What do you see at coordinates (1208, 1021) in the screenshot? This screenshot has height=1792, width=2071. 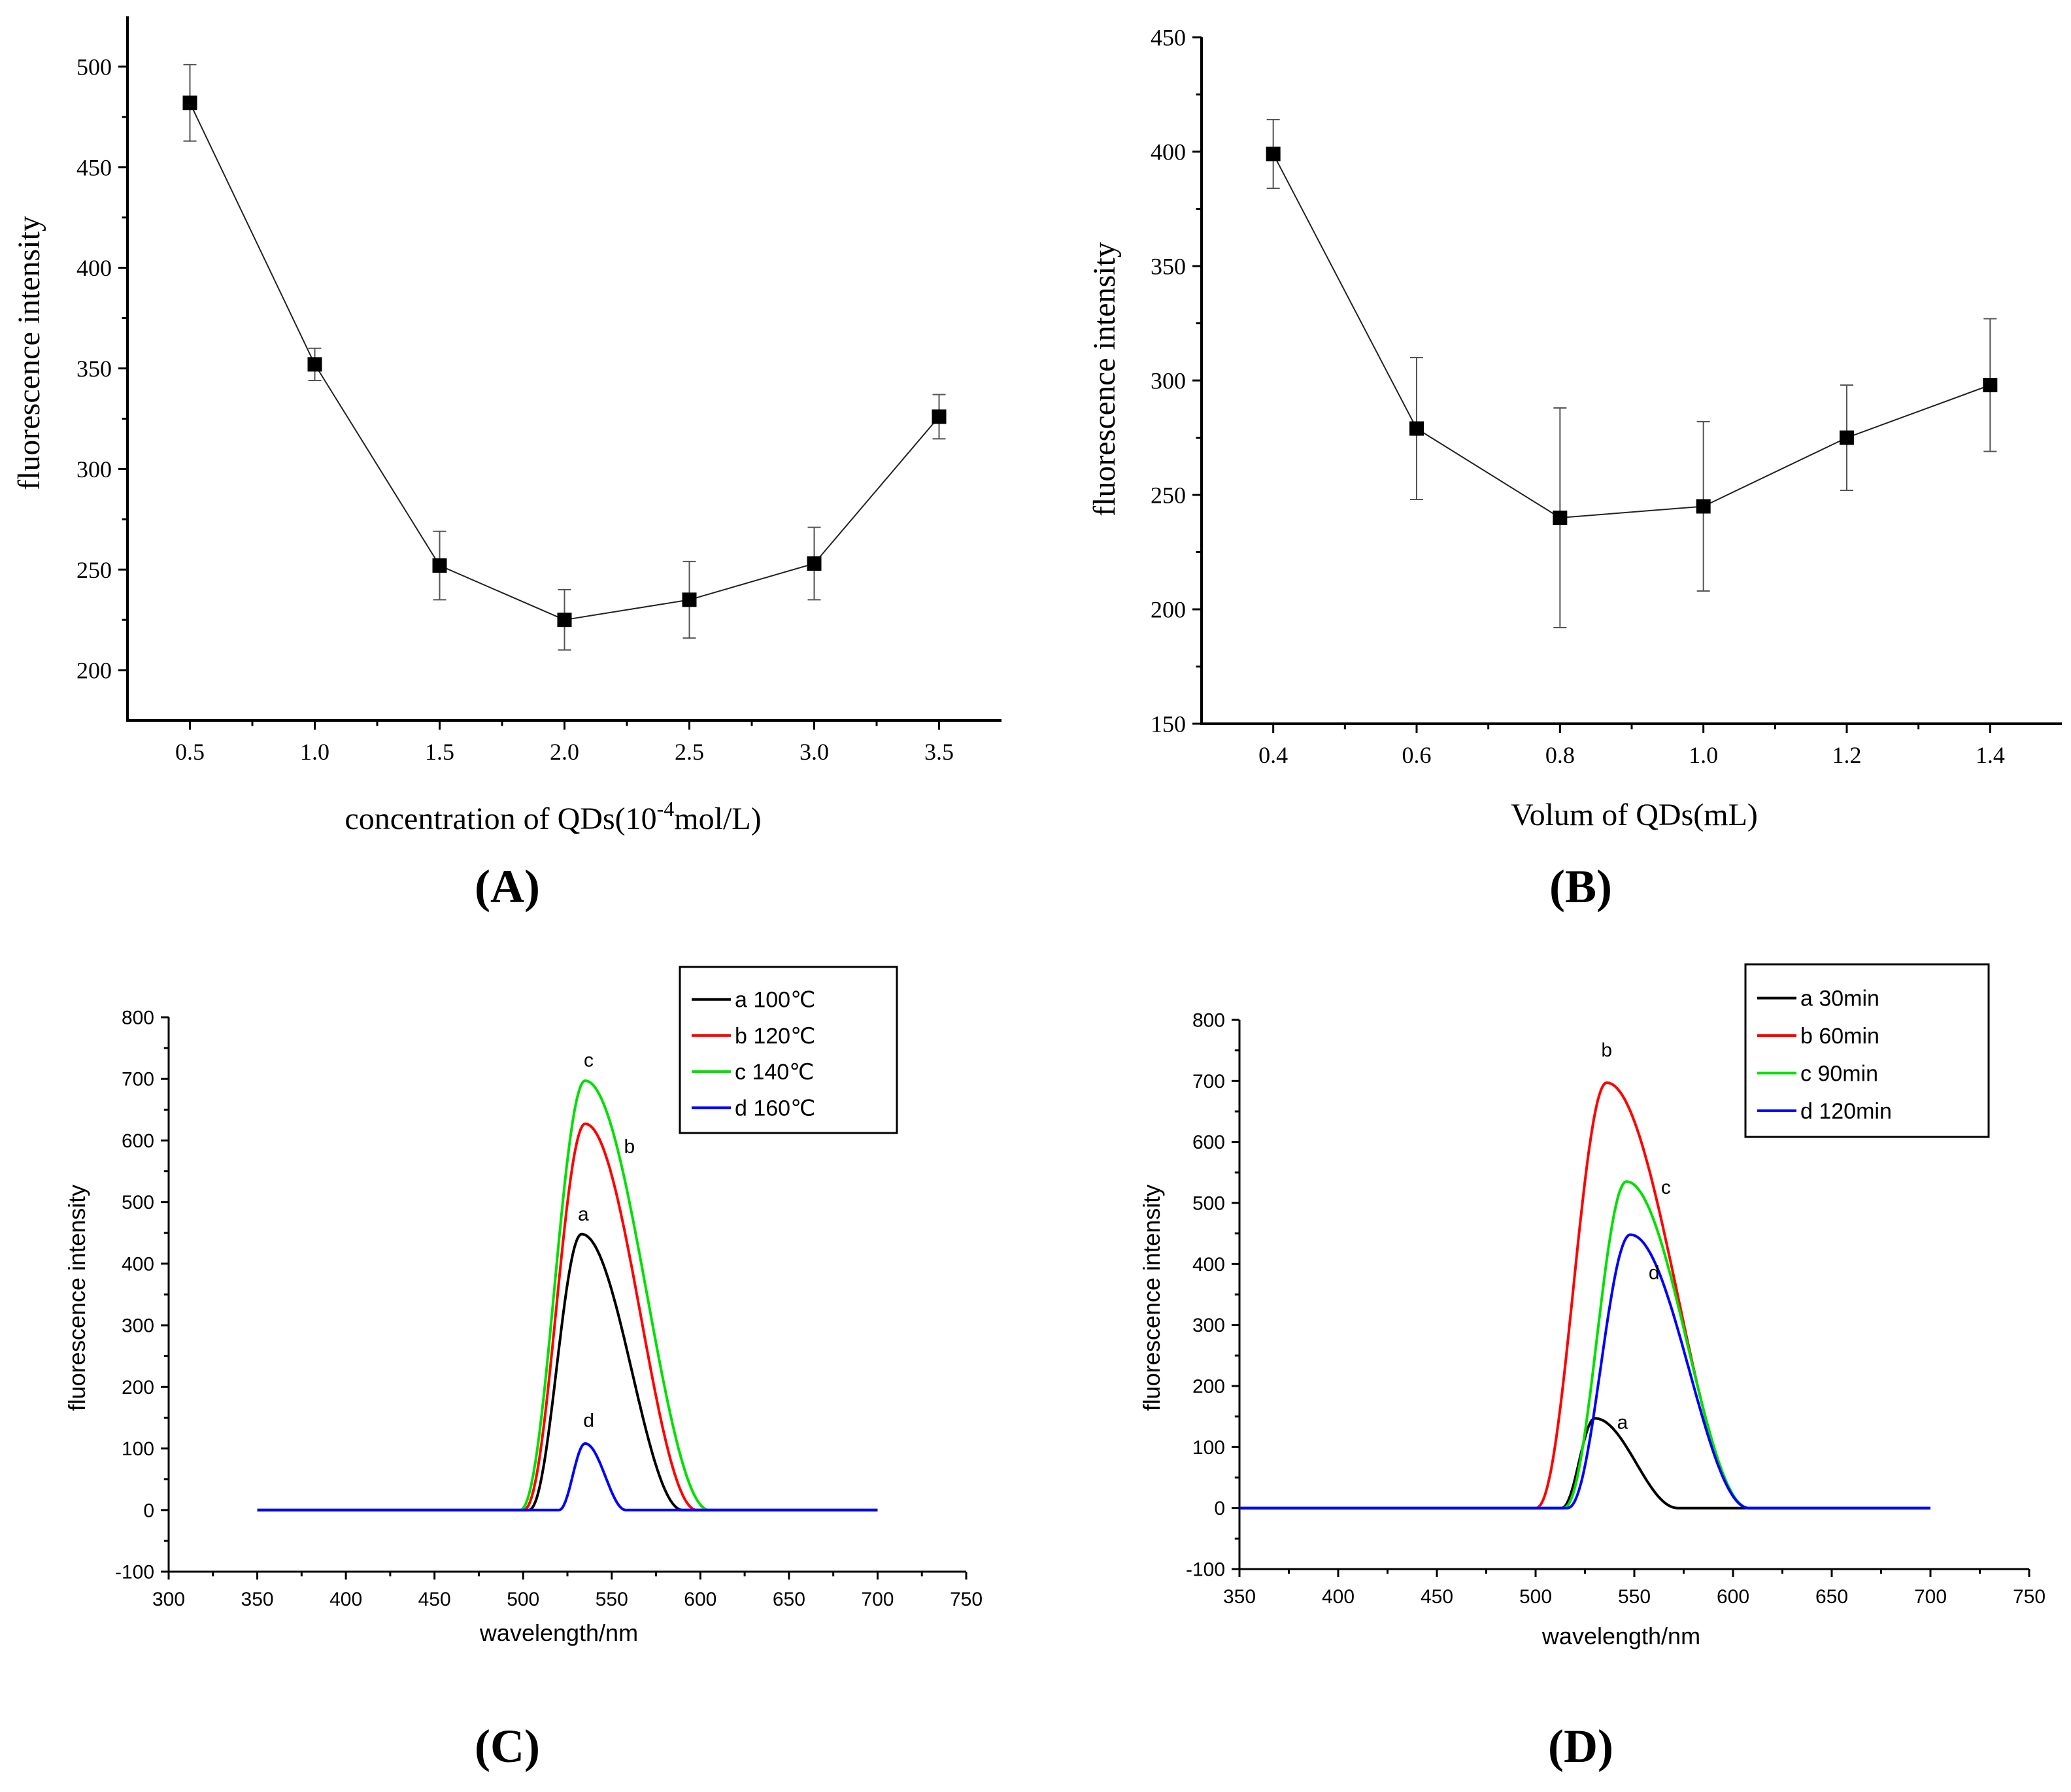 I see `panel-d-ytick-label: 800` at bounding box center [1208, 1021].